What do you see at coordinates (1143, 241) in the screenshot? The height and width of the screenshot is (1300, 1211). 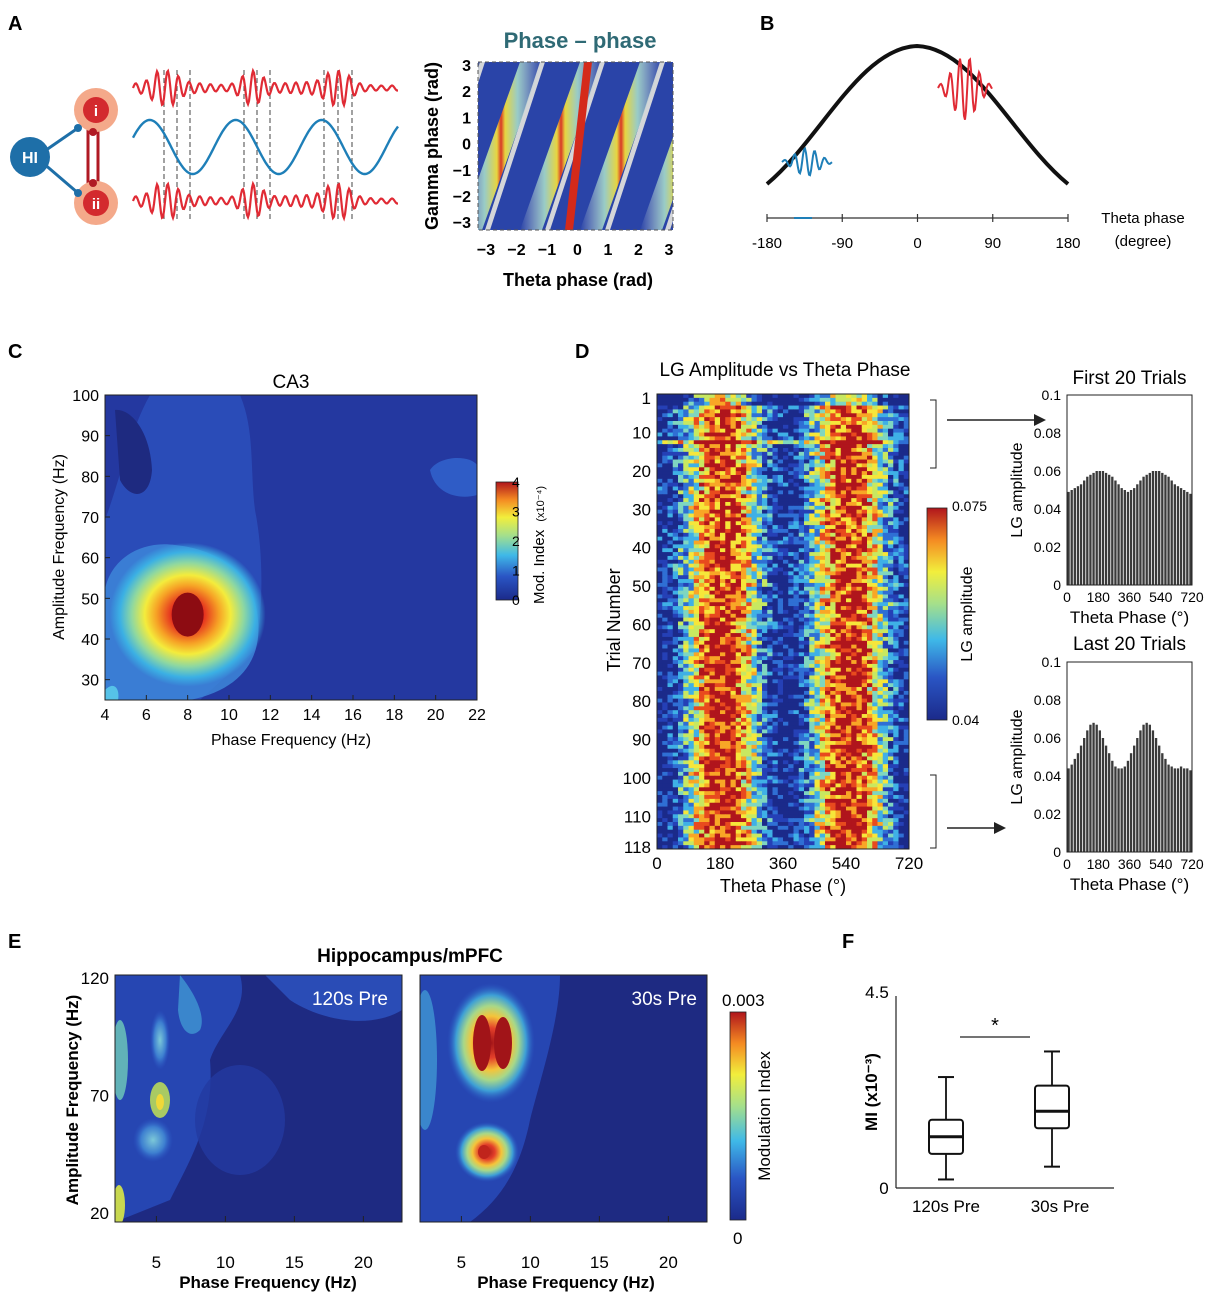 I see `theta-phase-degree-unit: (degree)` at bounding box center [1143, 241].